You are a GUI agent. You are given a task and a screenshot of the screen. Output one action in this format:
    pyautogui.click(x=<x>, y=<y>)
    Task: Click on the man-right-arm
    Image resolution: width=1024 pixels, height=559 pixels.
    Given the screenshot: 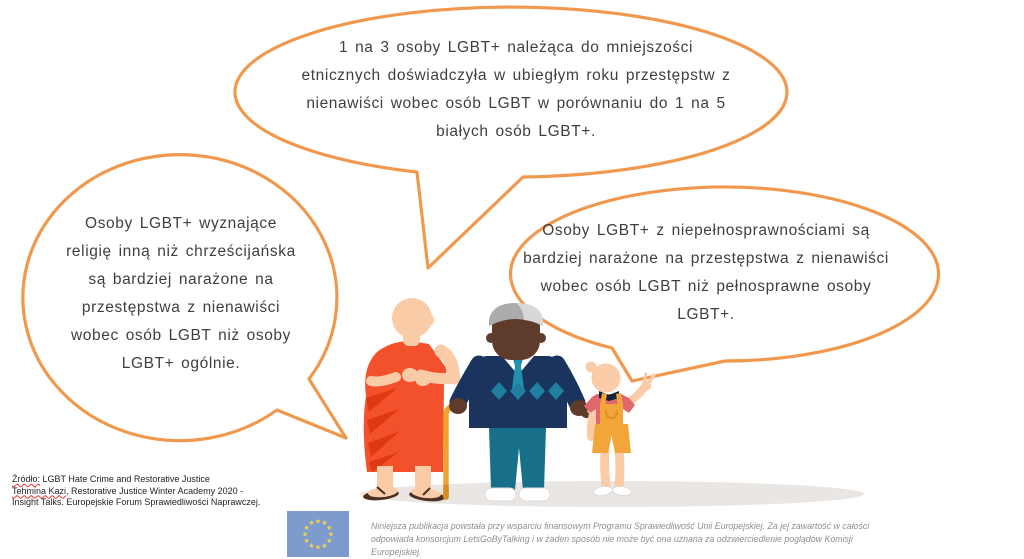 What is the action you would take?
    pyautogui.click(x=567, y=383)
    